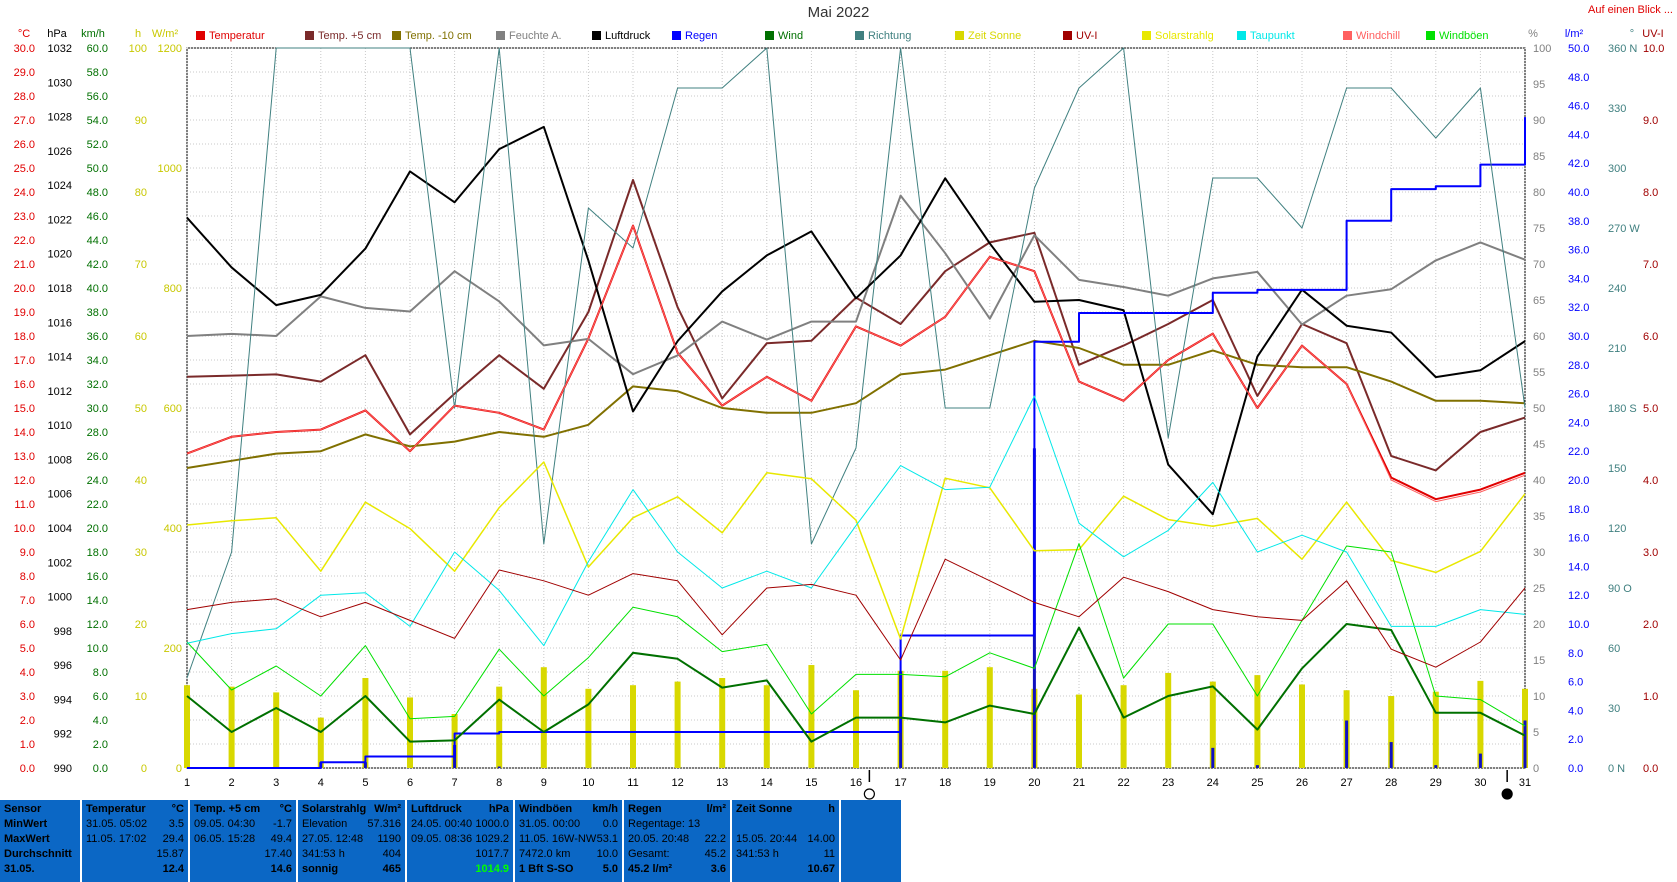 This screenshot has width=1677, height=882. Describe the element at coordinates (100, 673) in the screenshot. I see `axis-tick-wind: 8.0` at that location.